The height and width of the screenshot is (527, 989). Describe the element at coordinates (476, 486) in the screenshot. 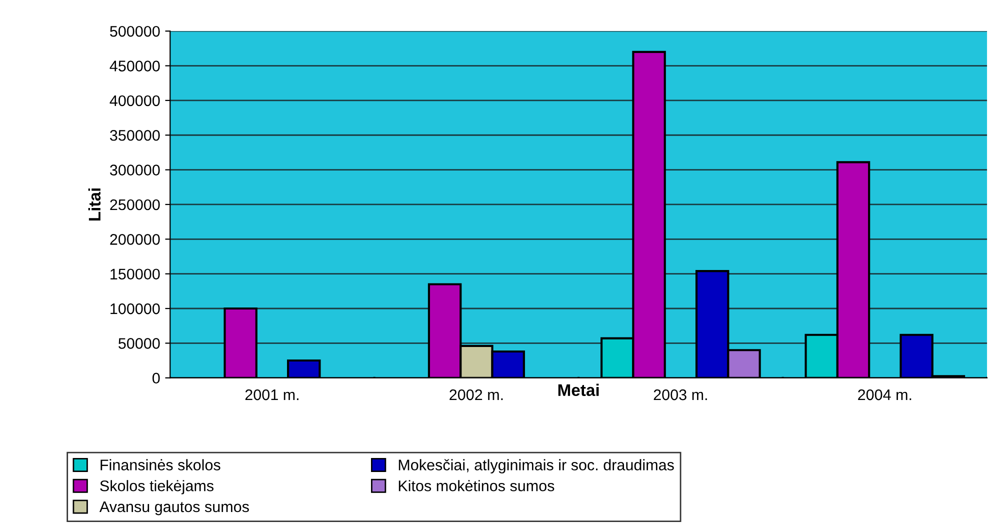

I see `legend-label: Kitos mokėtinos sumos` at that location.